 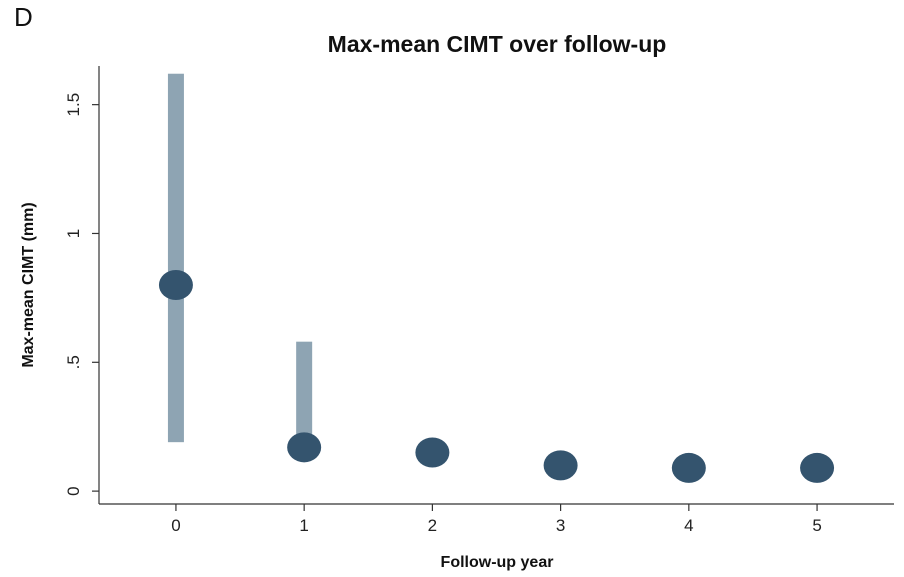 What do you see at coordinates (73, 233) in the screenshot?
I see `y-tick-label: 1` at bounding box center [73, 233].